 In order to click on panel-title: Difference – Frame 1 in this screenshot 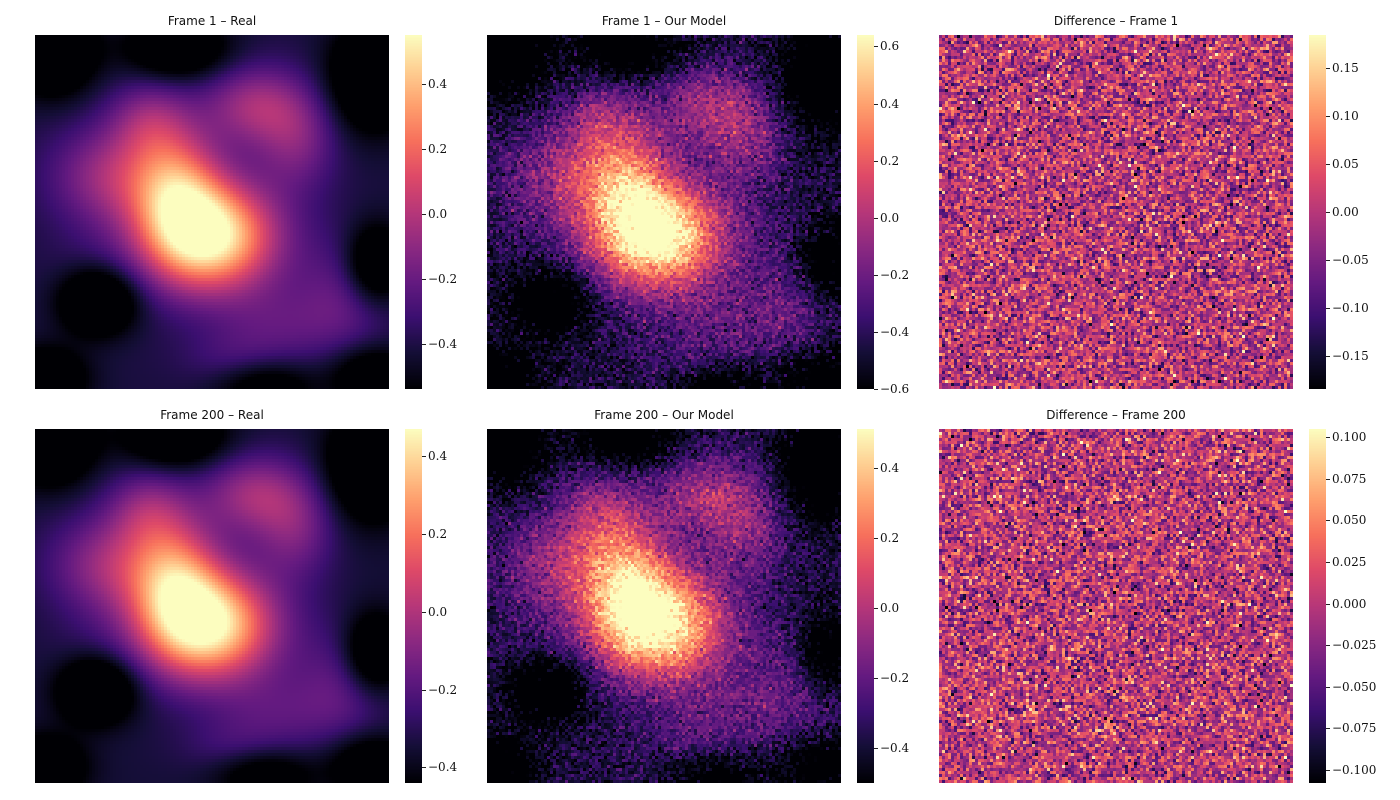, I will do `click(1116, 21)`.